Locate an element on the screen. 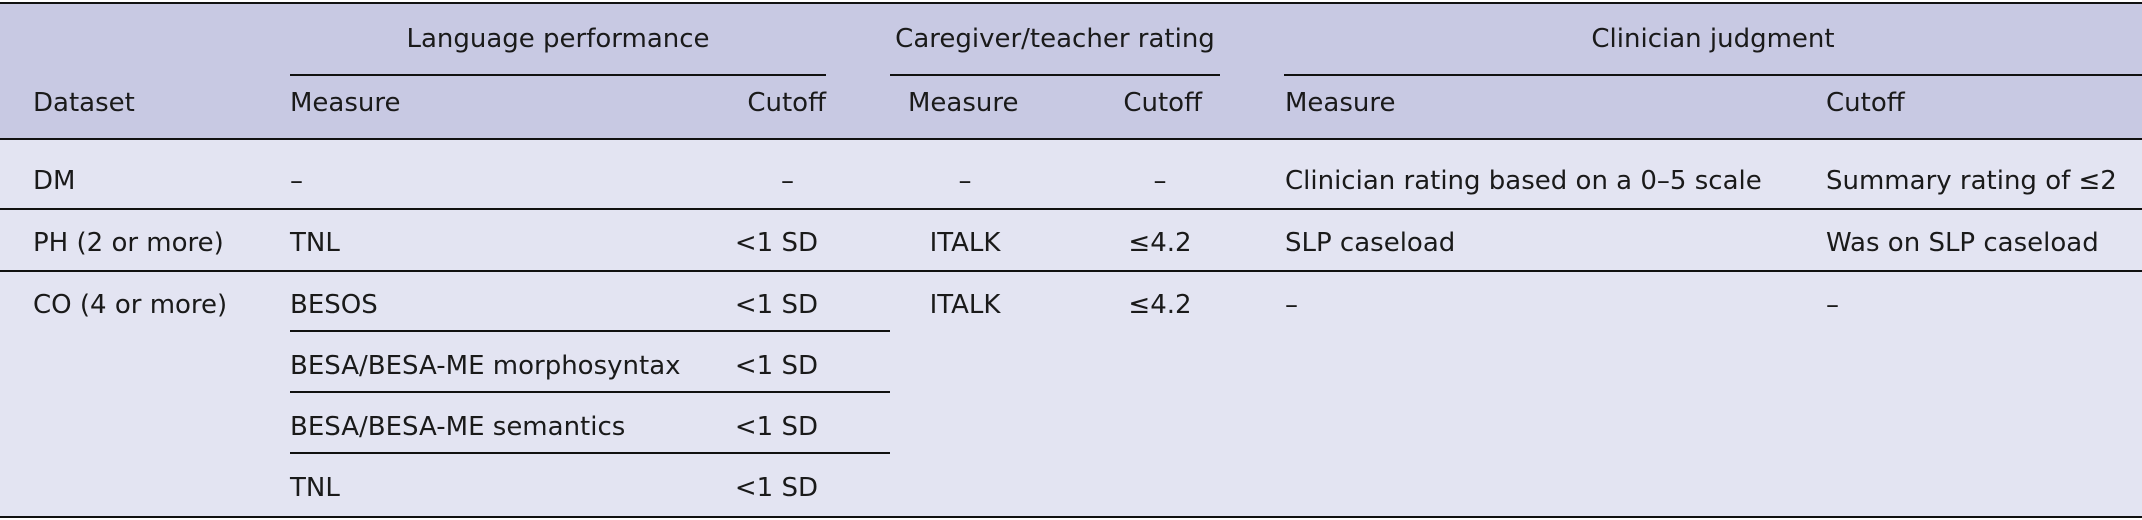 The height and width of the screenshot is (520, 2142). caregiver-group-underline is located at coordinates (1055, 75).